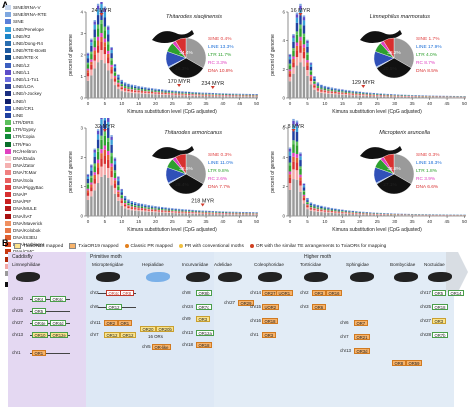 The width and height of the screenshot is (474, 408). I want to click on legend-entry: DNA/Kolobok, so click(35, 230).